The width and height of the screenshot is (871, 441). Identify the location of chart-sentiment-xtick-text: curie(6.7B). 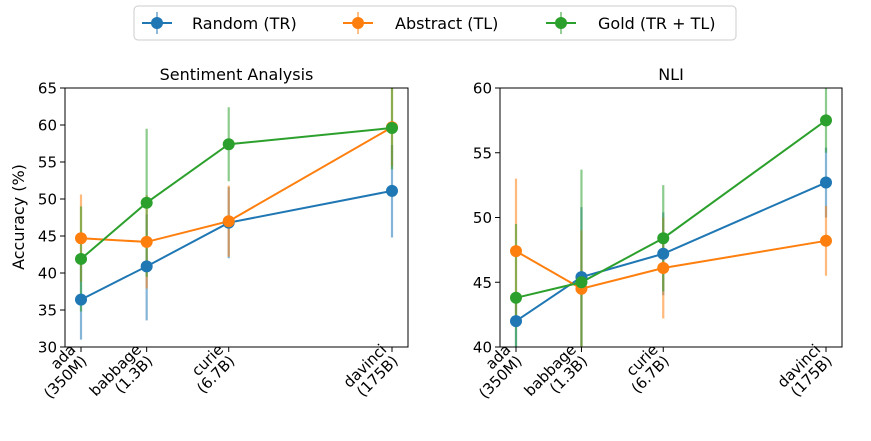
(210, 369).